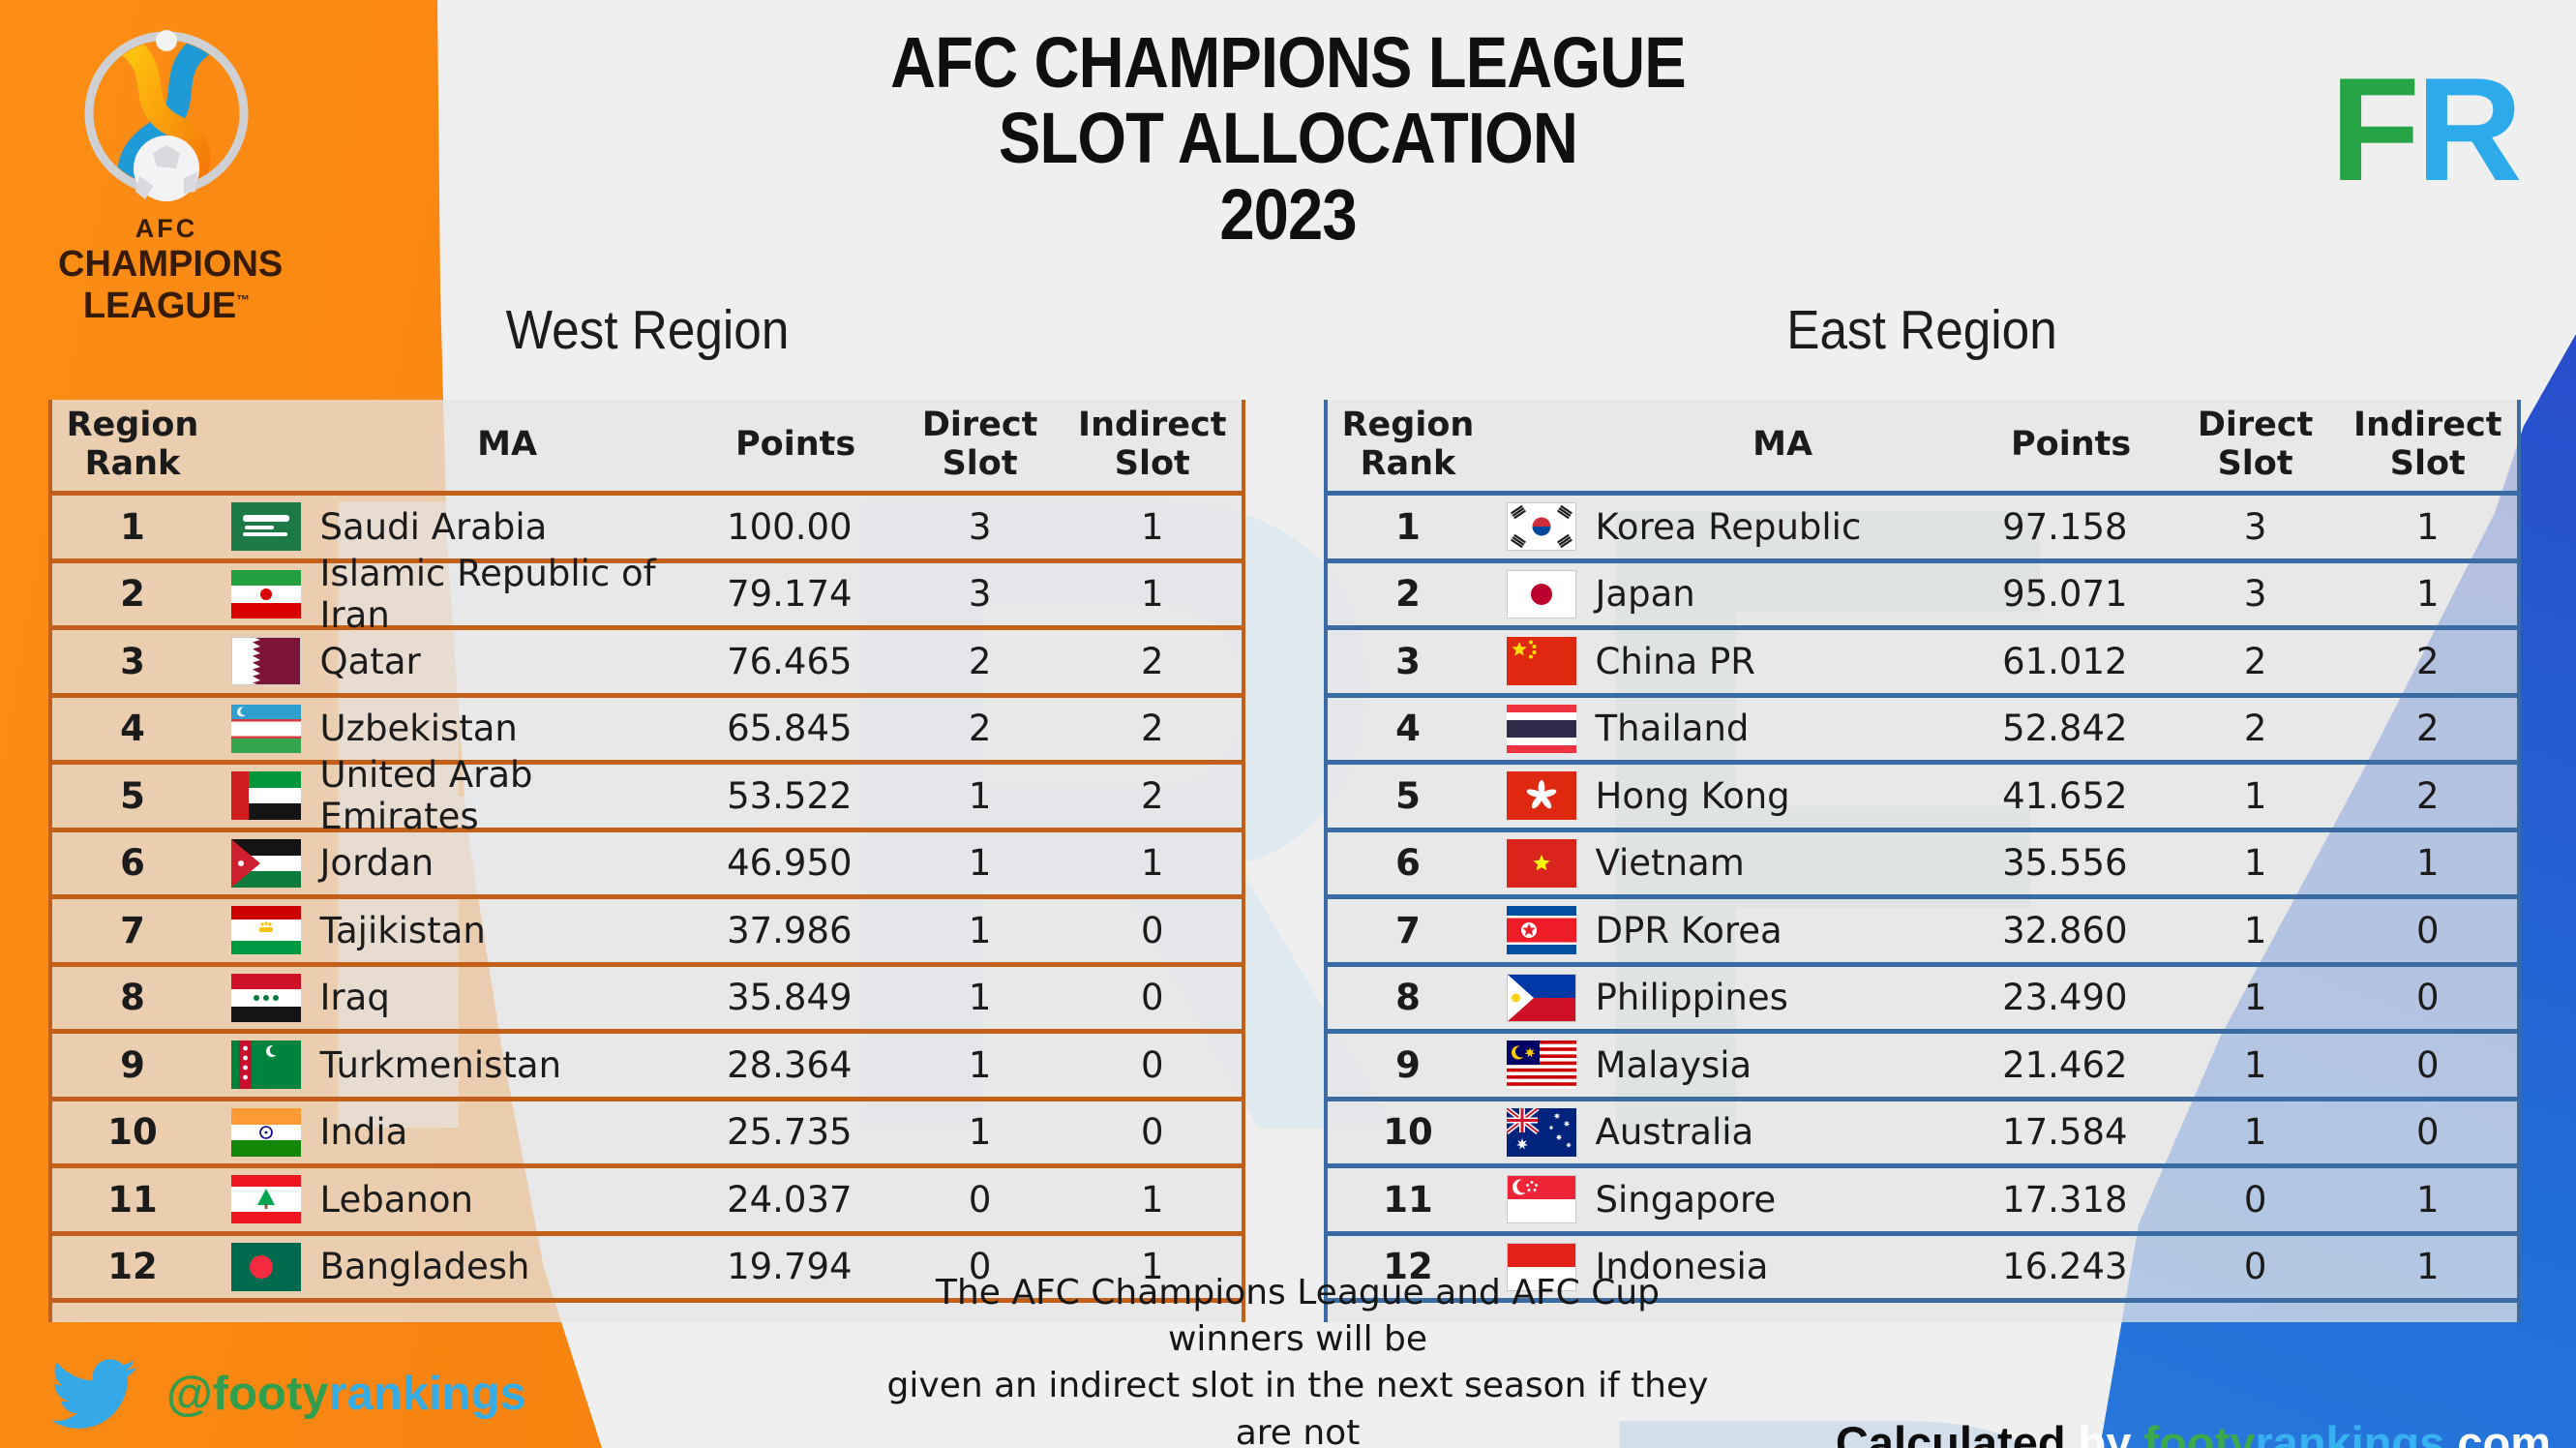  What do you see at coordinates (790, 863) in the screenshot?
I see `points-value: 46.950` at bounding box center [790, 863].